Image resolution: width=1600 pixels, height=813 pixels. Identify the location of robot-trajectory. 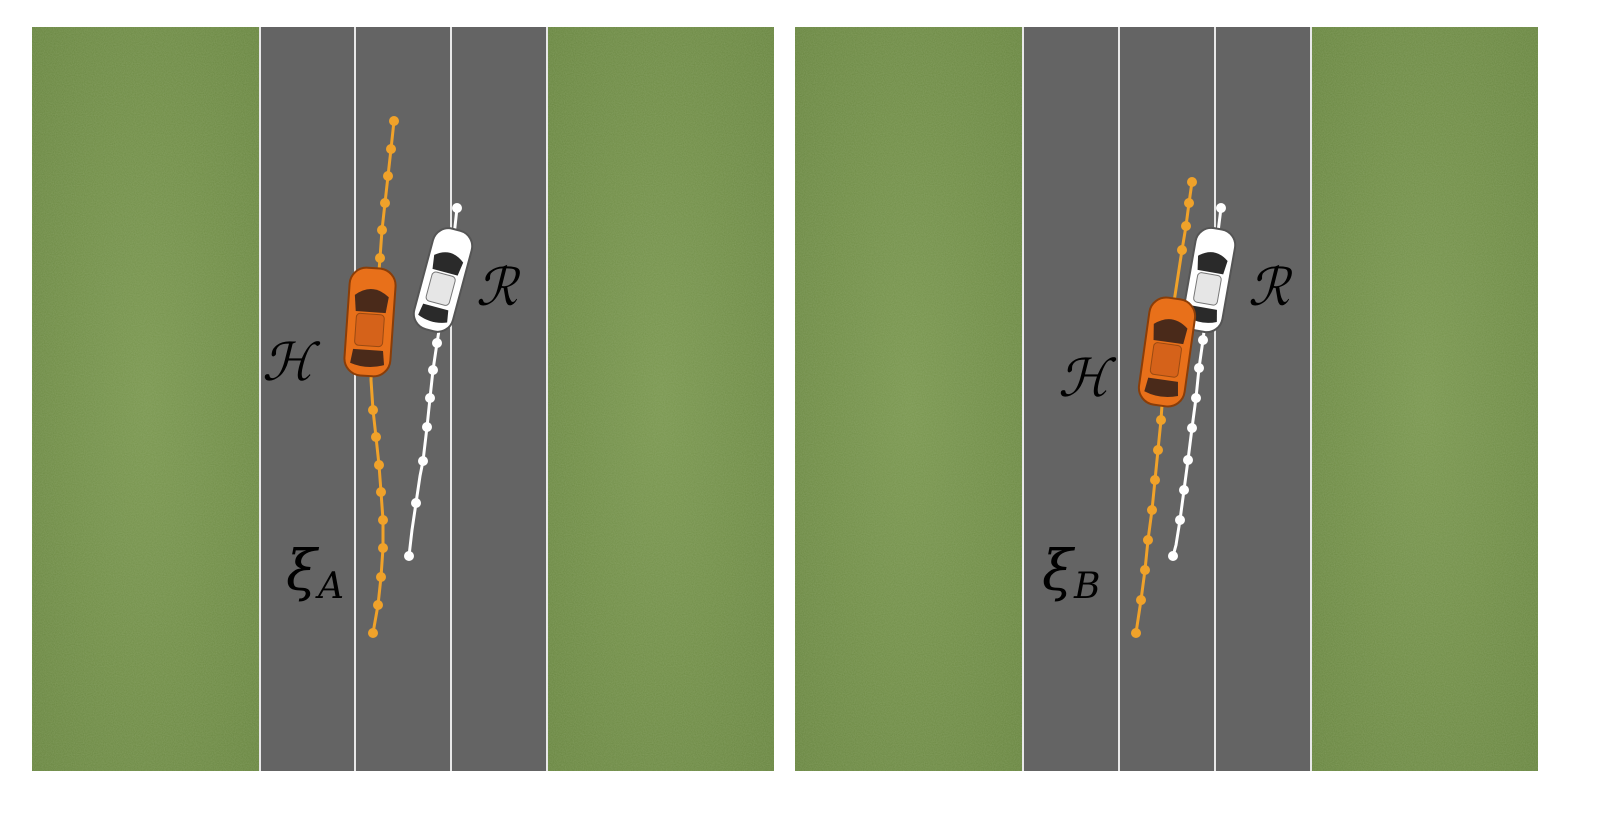
(1197, 382).